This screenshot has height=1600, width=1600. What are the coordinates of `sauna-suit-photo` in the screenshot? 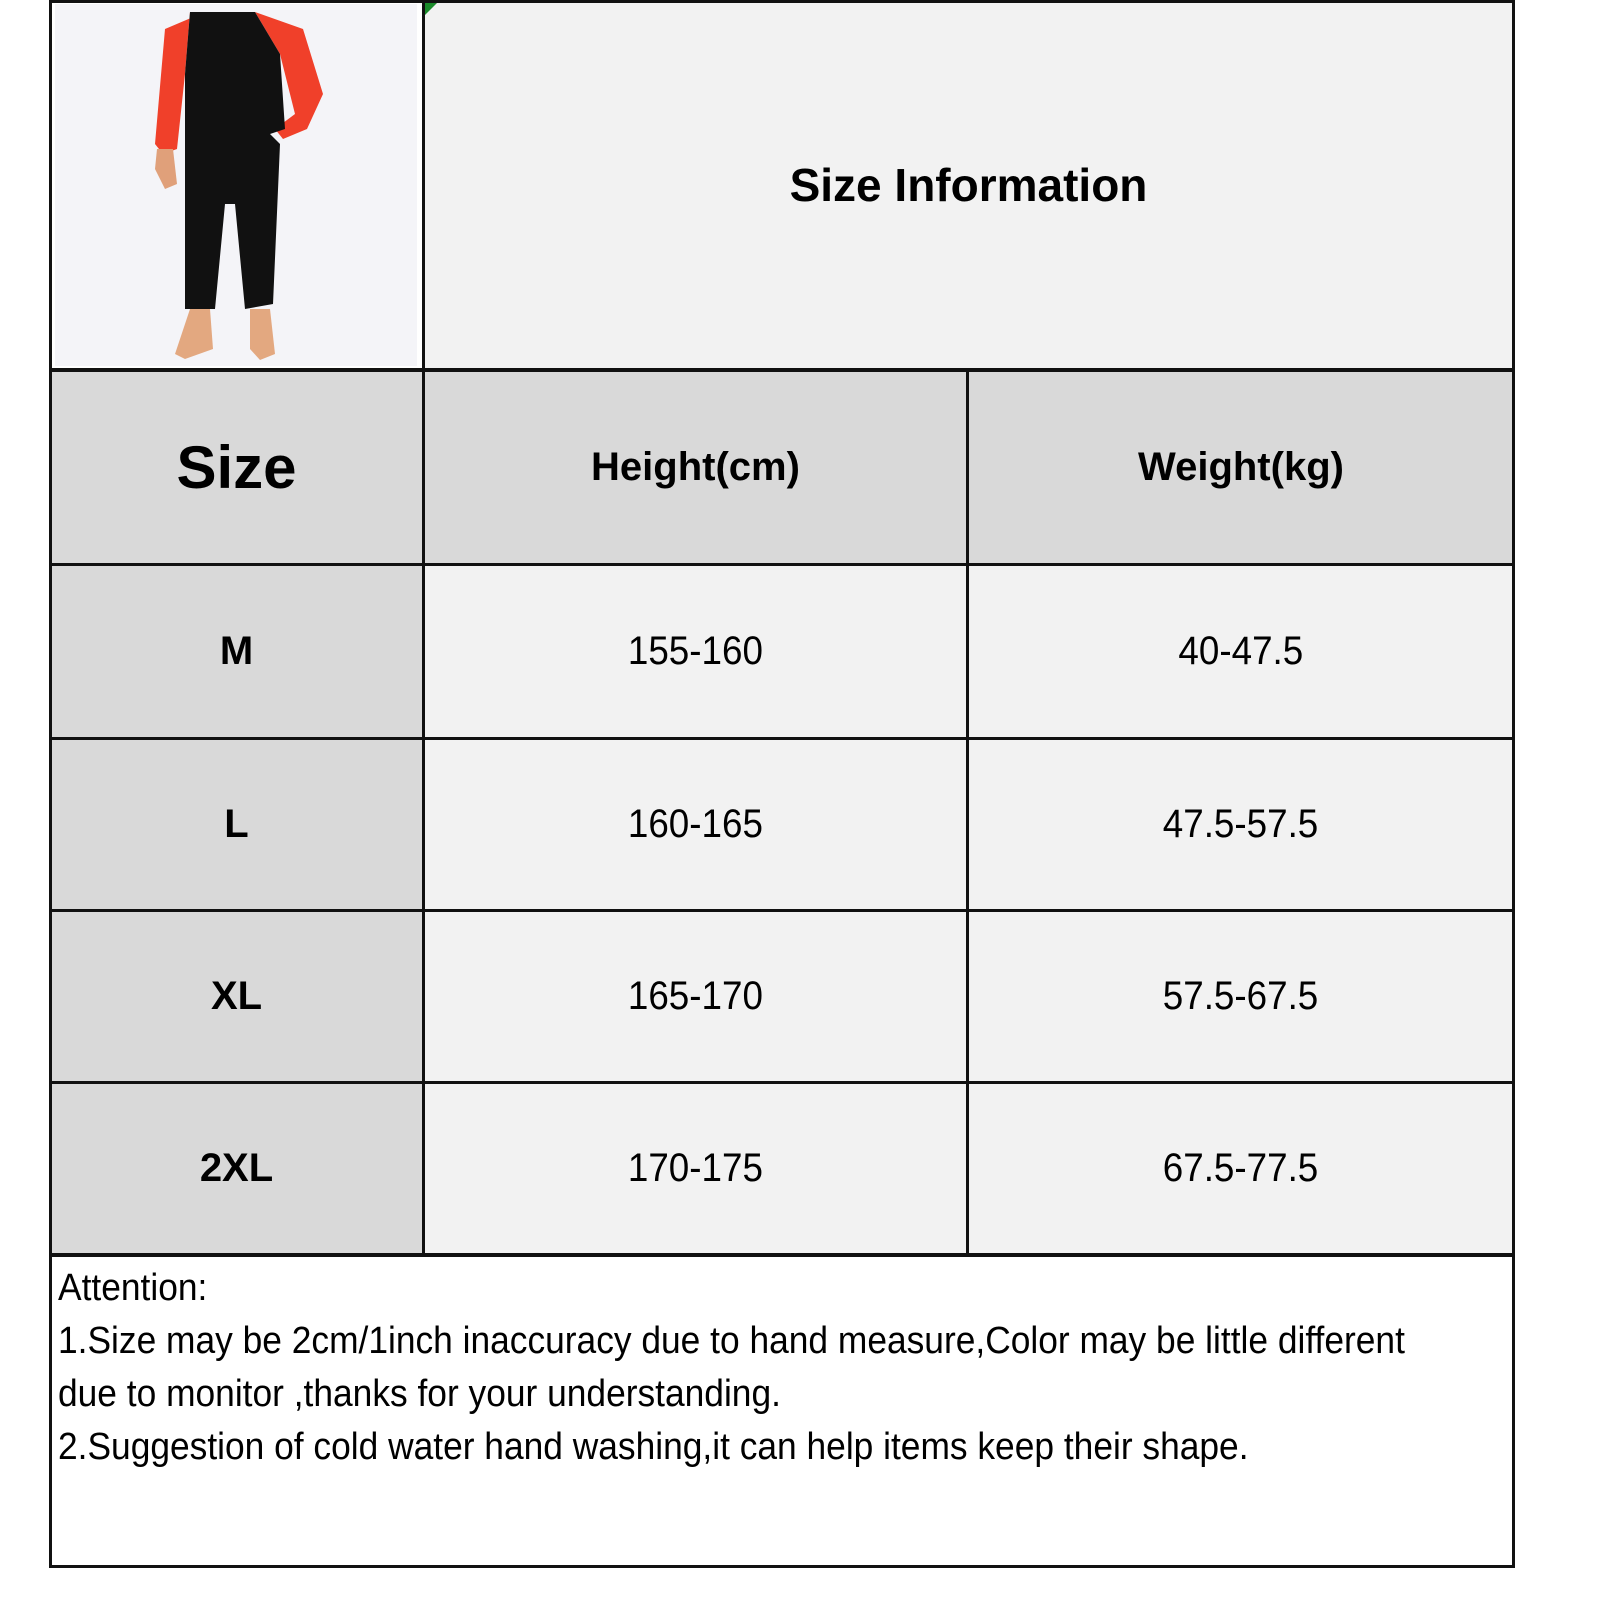 It's located at (236, 185).